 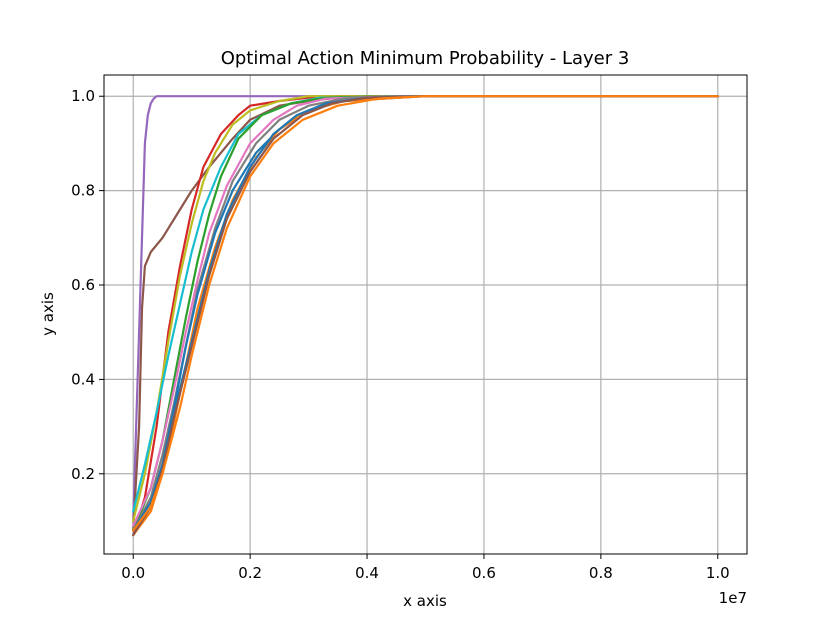 I want to click on y-tick-label: 0.8, so click(x=83, y=191).